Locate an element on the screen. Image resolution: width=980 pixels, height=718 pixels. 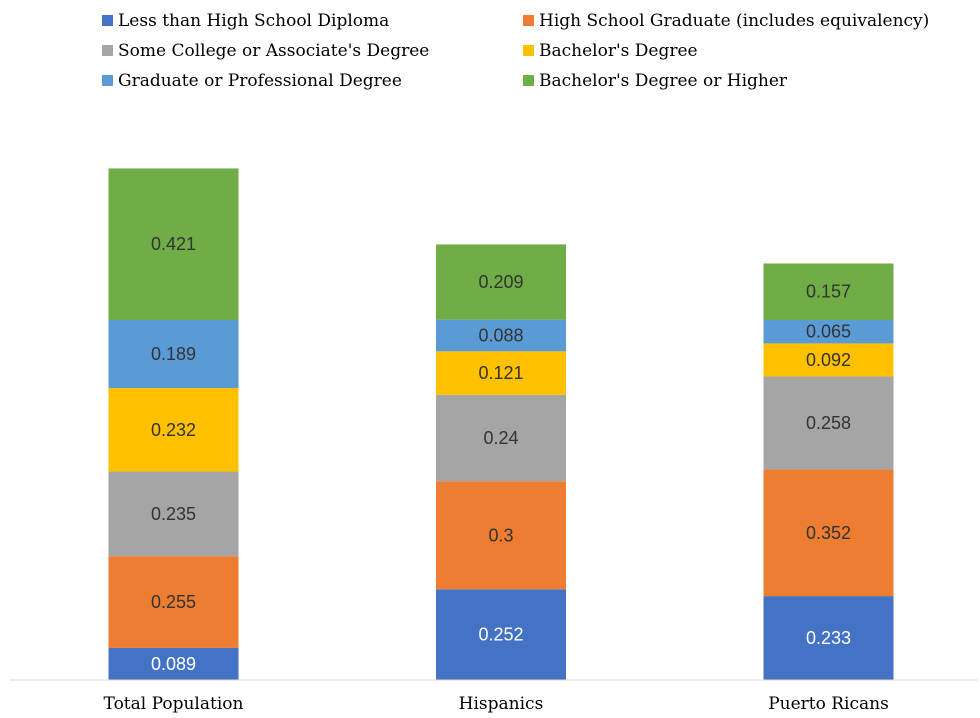
data-label: 0.235 is located at coordinates (173, 514).